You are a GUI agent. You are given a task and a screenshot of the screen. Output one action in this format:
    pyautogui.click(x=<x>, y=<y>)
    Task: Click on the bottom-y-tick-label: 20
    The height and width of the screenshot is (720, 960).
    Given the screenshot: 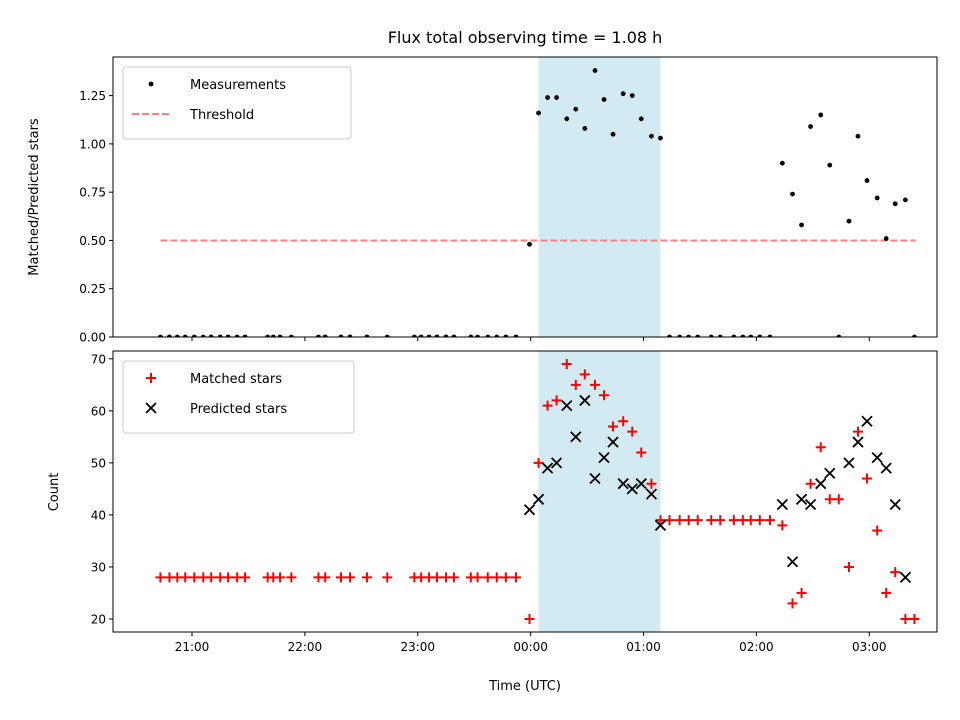 What is the action you would take?
    pyautogui.click(x=98, y=619)
    